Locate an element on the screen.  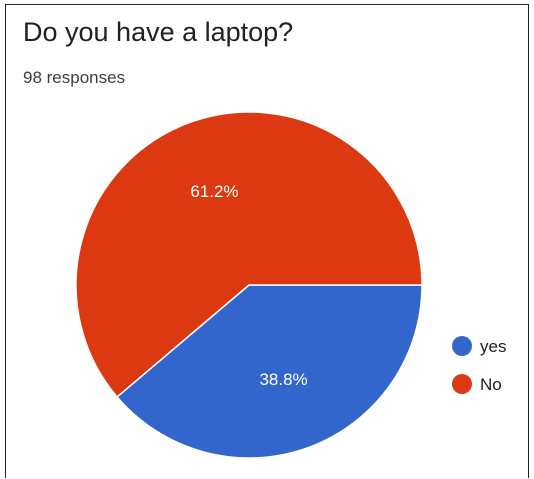
legend-swatch-no is located at coordinates (462, 384).